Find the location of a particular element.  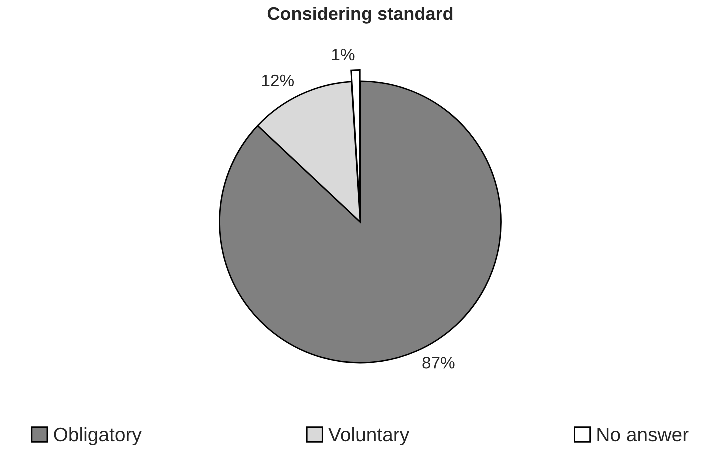

legend-label: Voluntary is located at coordinates (369, 436).